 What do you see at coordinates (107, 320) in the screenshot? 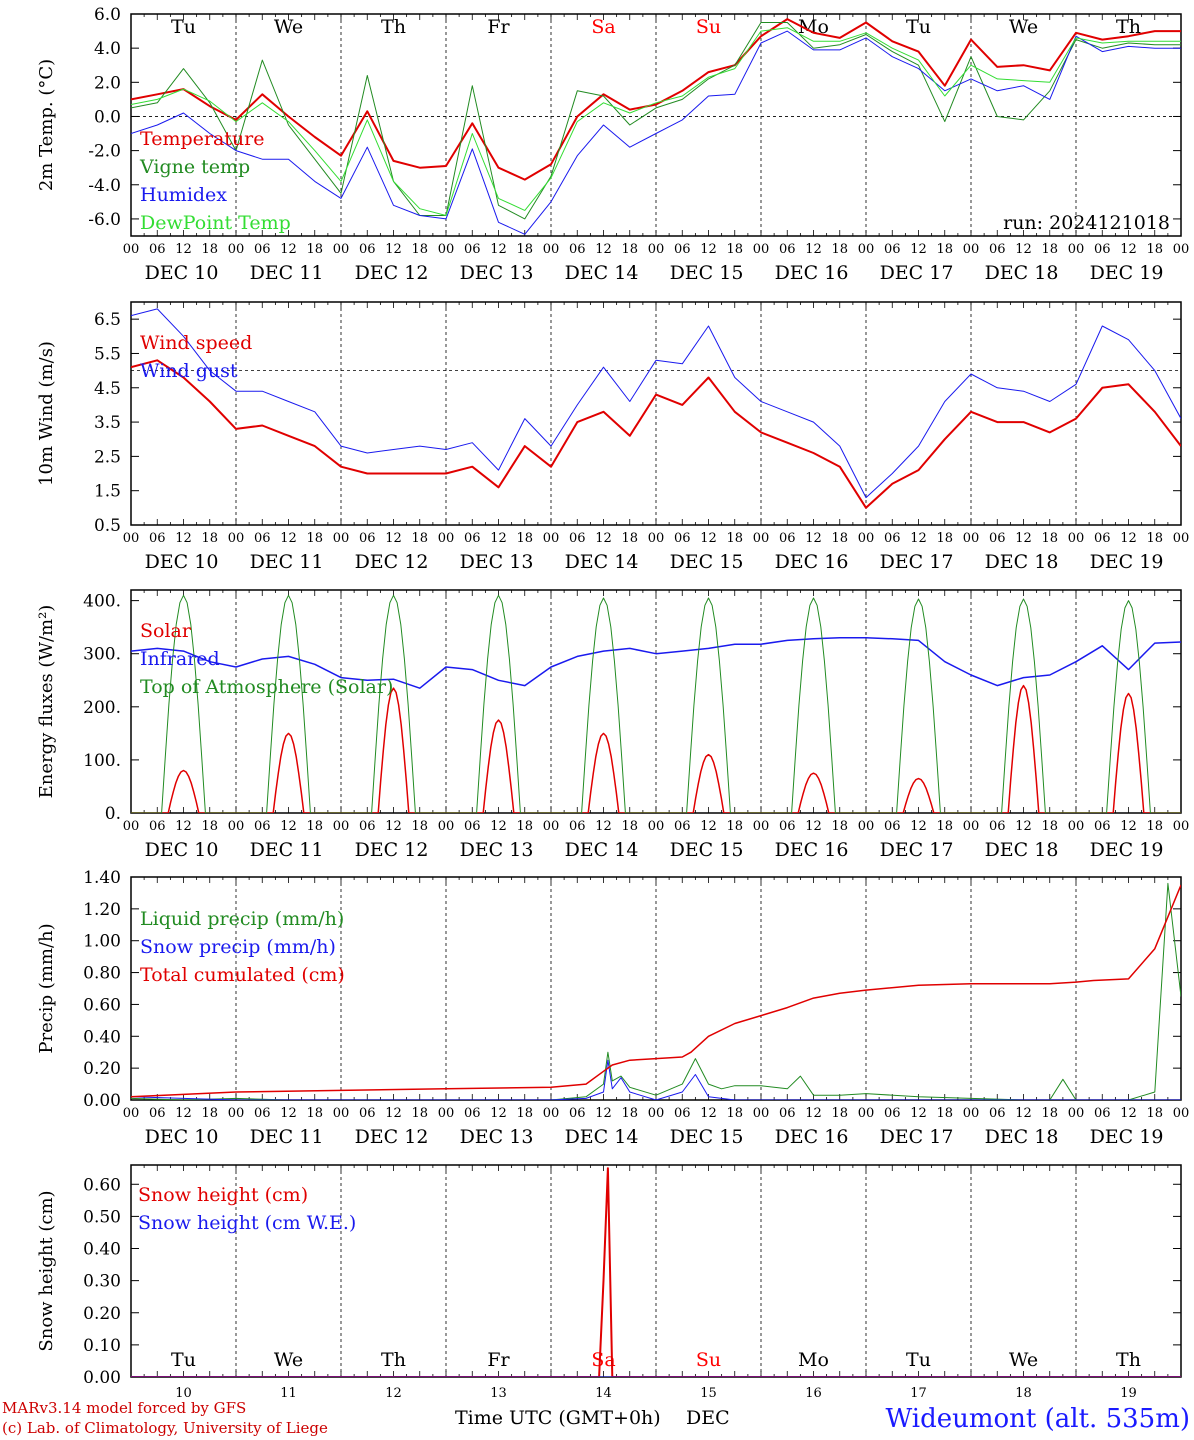
I see `y-tick-label: 6.5` at bounding box center [107, 320].